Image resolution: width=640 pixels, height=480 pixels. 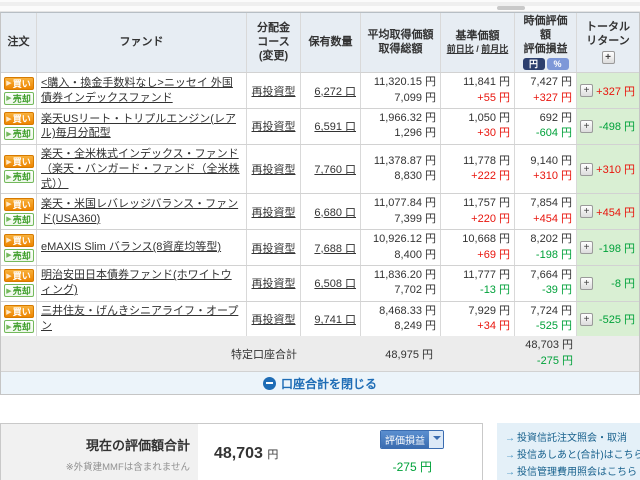 I want to click on scrollbar-thumb, so click(x=511, y=8).